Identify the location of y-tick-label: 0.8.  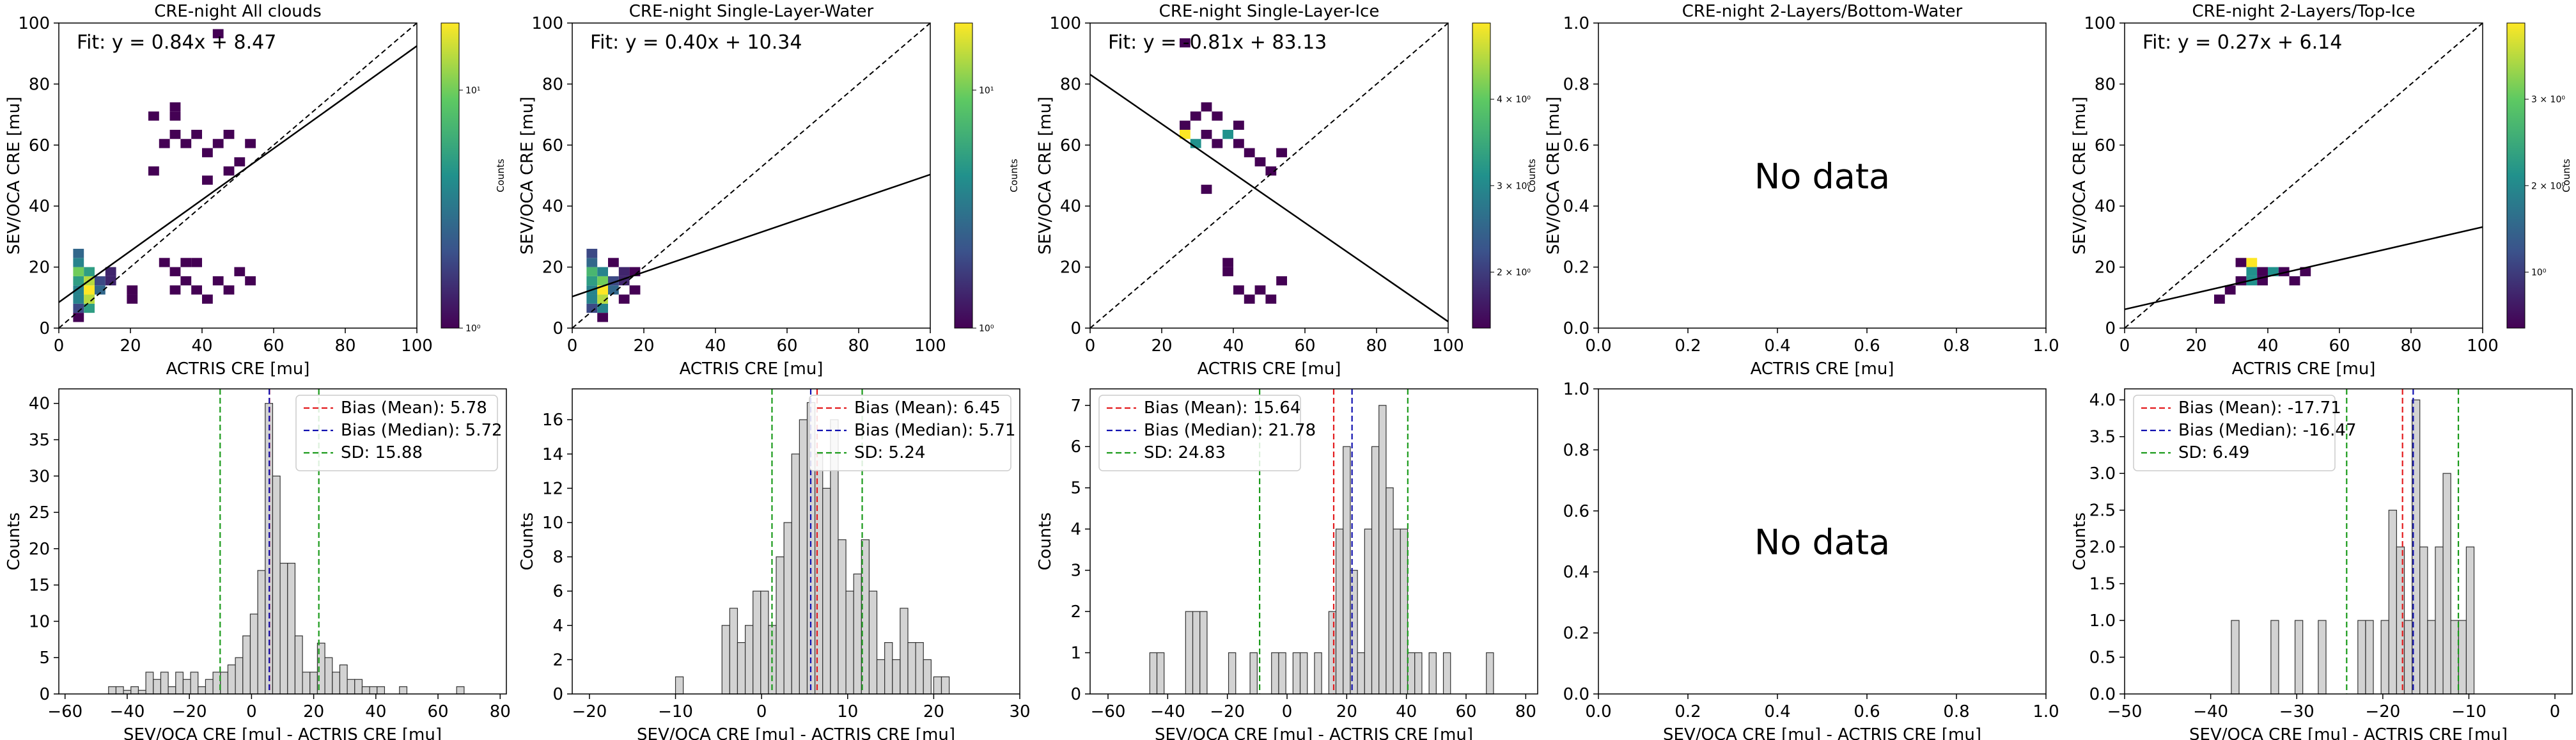
(1576, 84).